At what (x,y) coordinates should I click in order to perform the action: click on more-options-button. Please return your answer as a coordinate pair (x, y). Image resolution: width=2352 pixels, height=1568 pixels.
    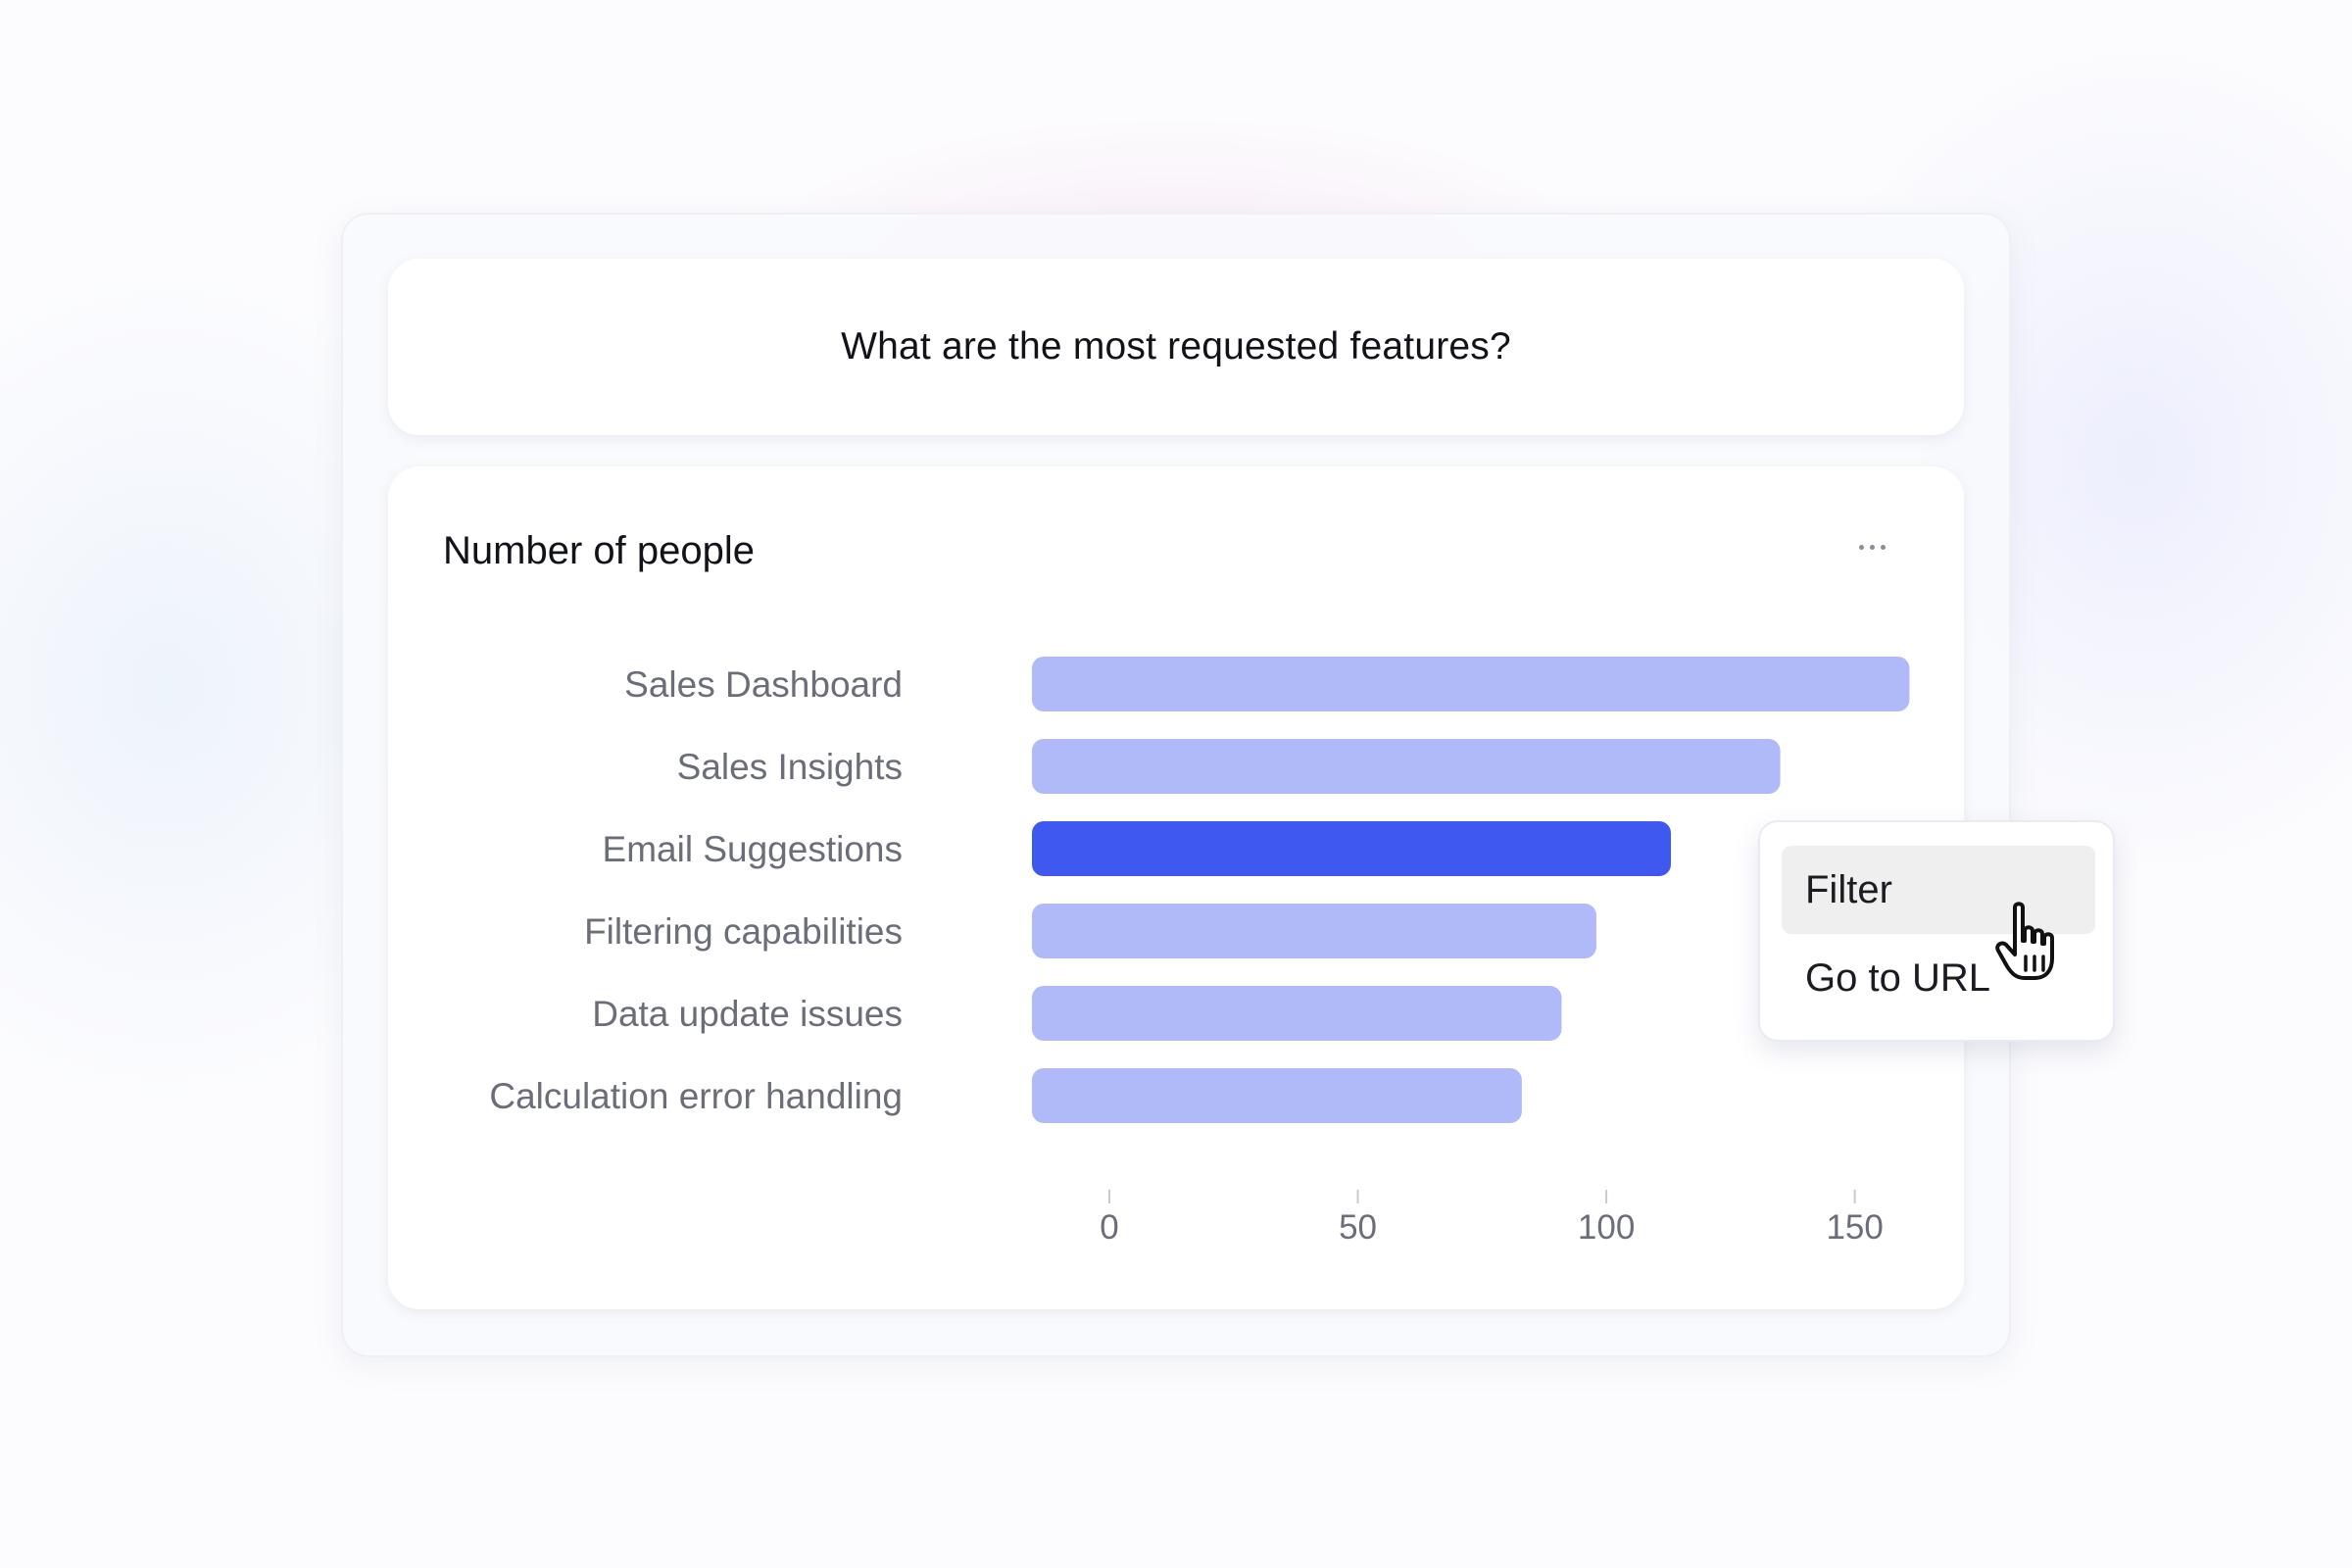
    Looking at the image, I should click on (1871, 546).